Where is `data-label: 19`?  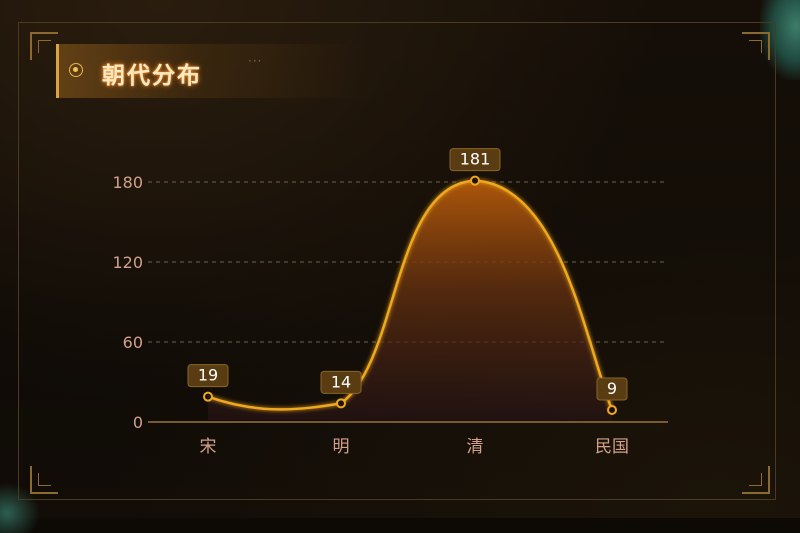 data-label: 19 is located at coordinates (208, 375).